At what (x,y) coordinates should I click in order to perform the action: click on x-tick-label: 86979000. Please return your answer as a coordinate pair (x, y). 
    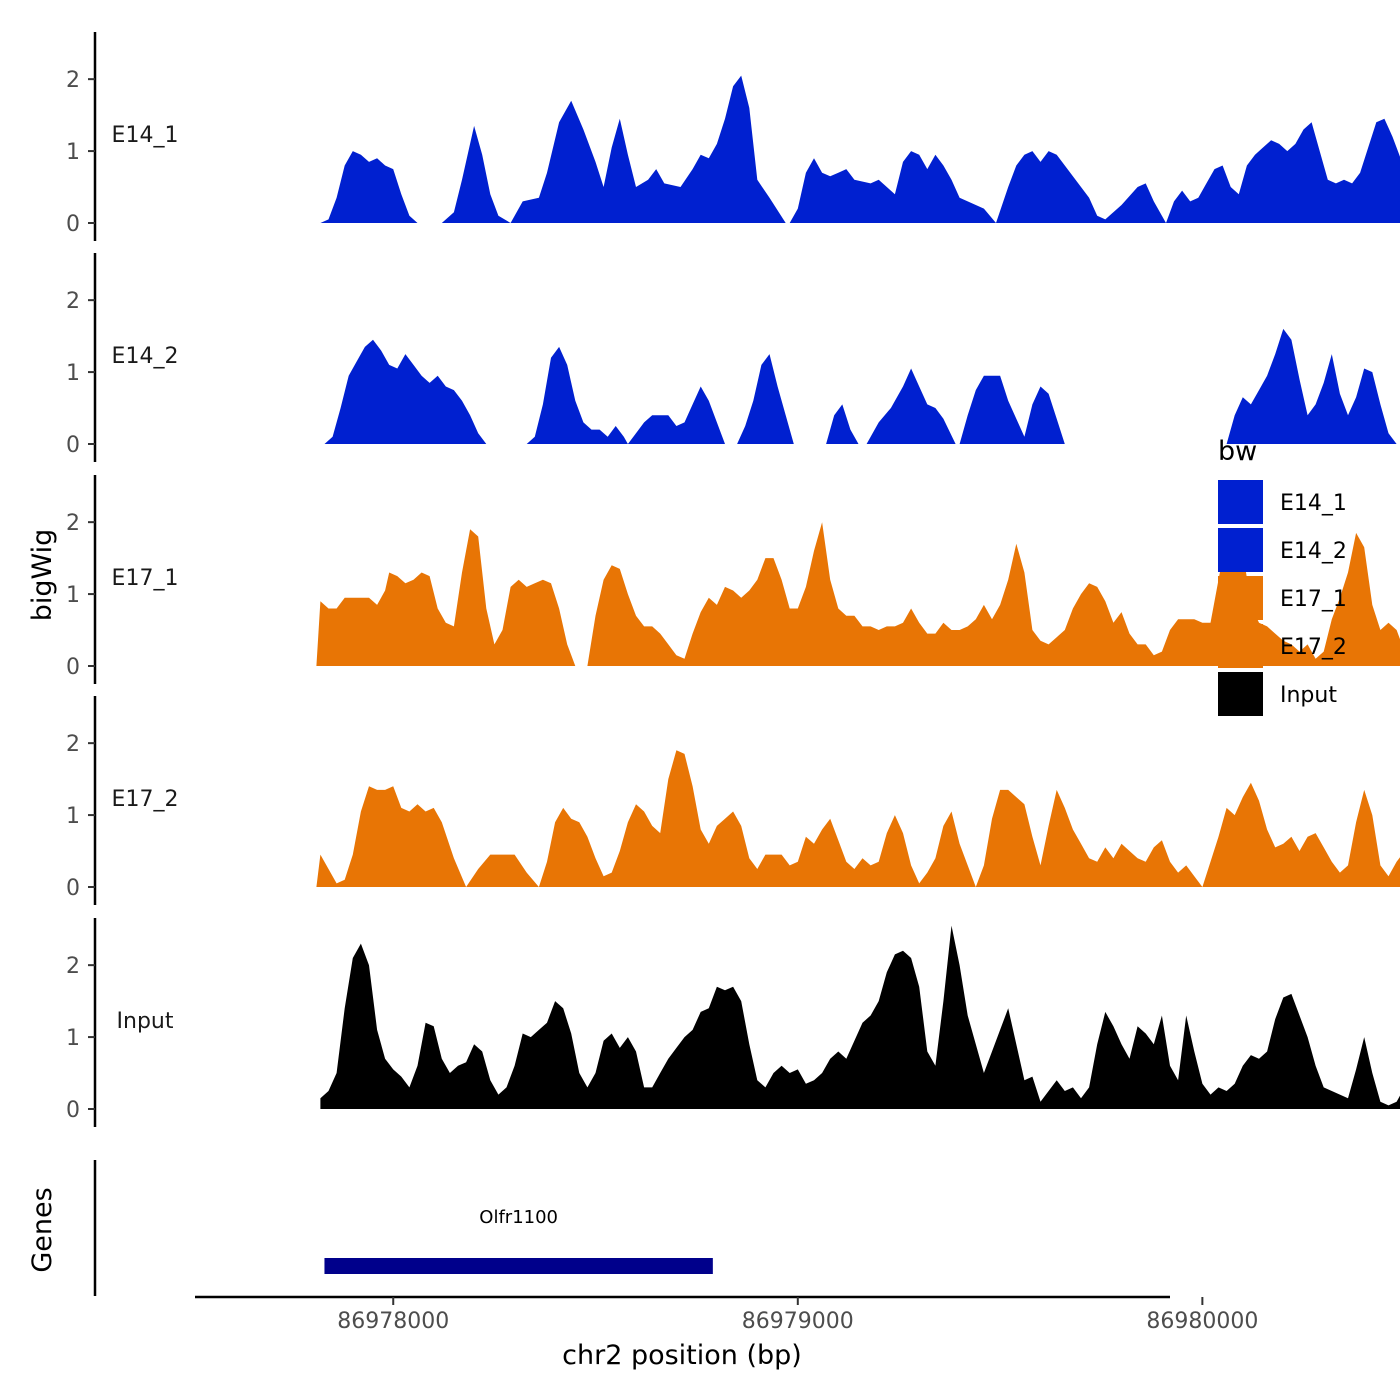
    Looking at the image, I should click on (798, 1321).